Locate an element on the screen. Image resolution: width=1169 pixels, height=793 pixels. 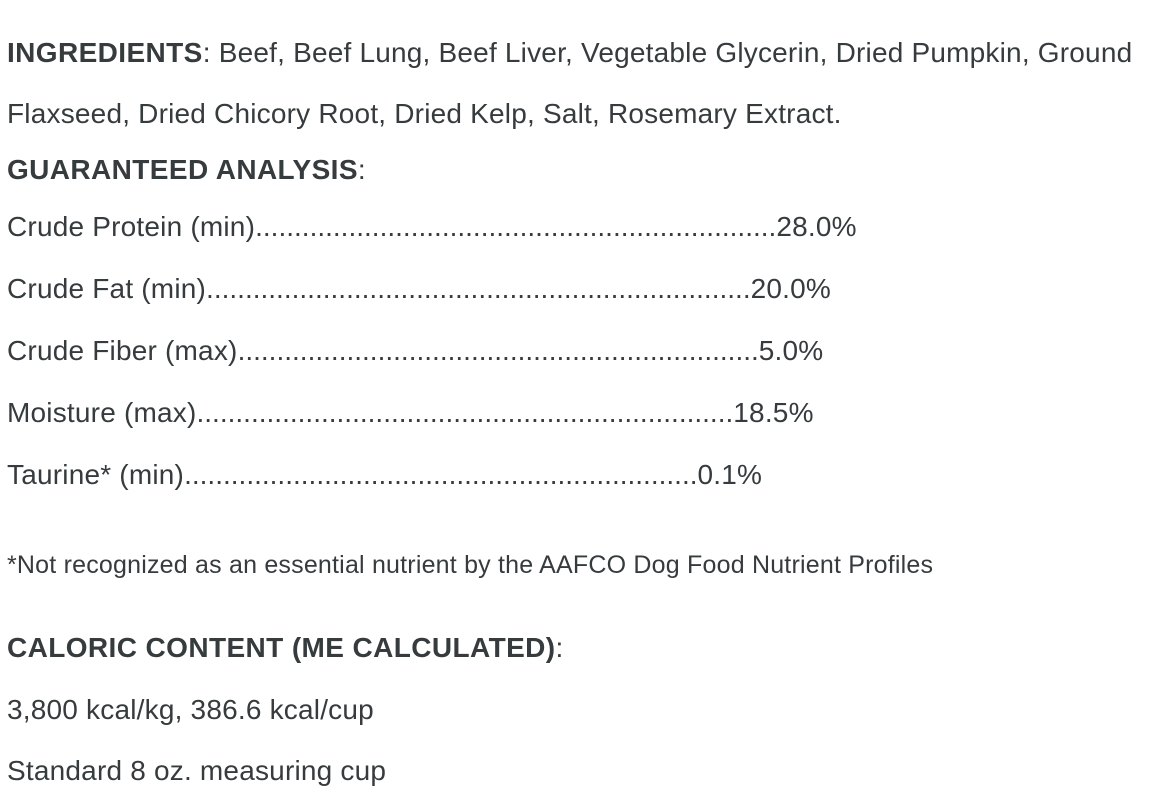
row-value: 0.1% is located at coordinates (730, 474).